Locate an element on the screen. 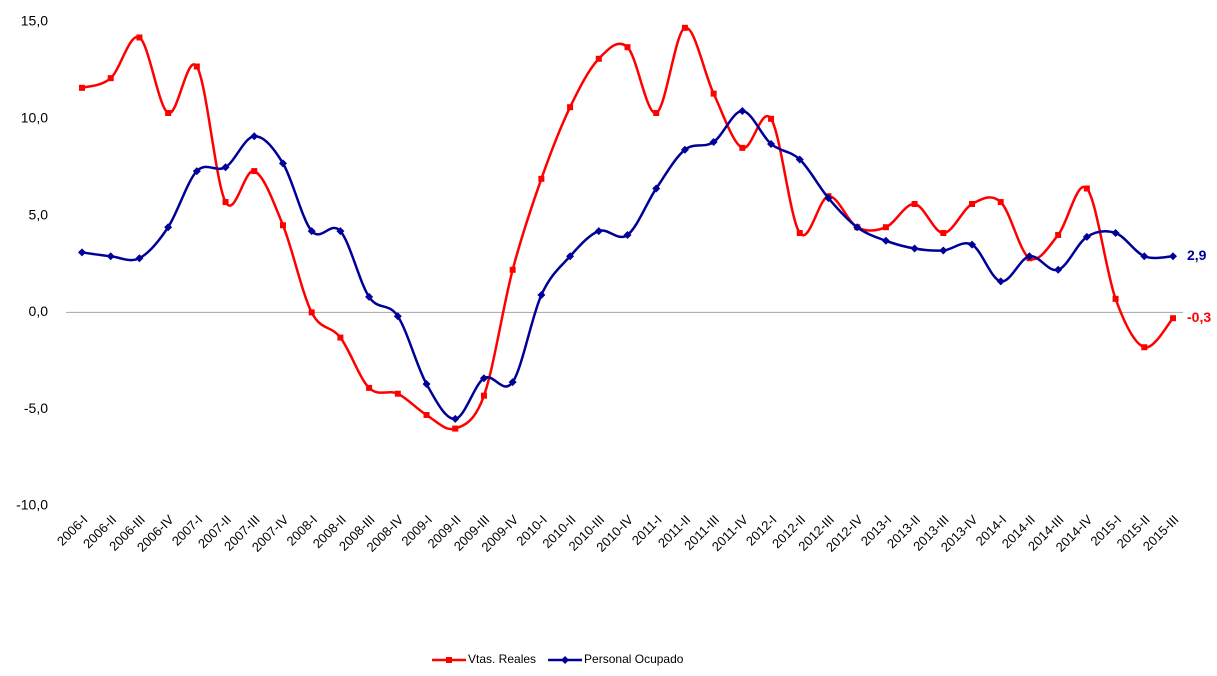 This screenshot has width=1217, height=676. y-tick-label: 5,0 is located at coordinates (39, 214).